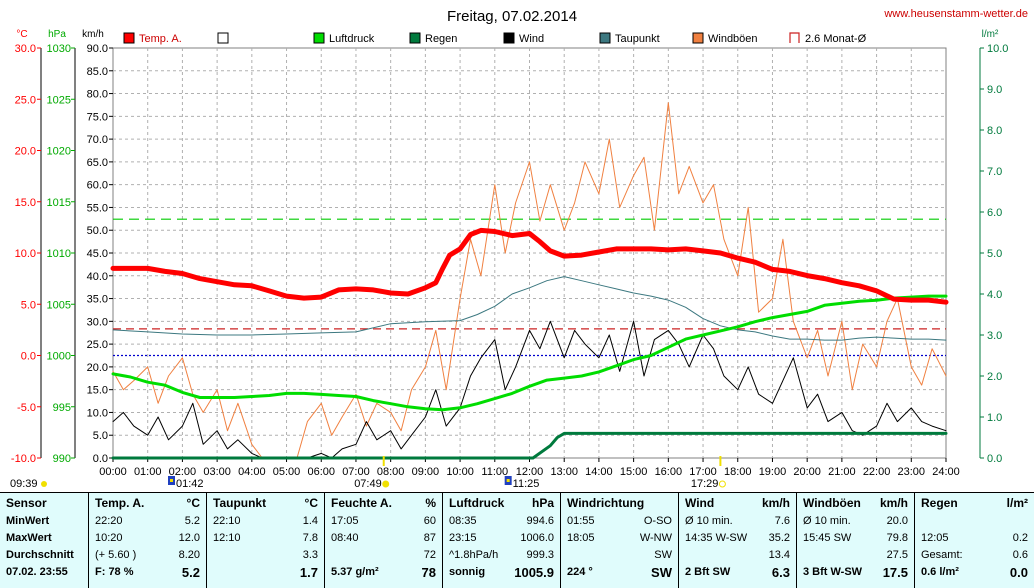  I want to click on stats-row: F: 78 % 5.2, so click(147, 572).